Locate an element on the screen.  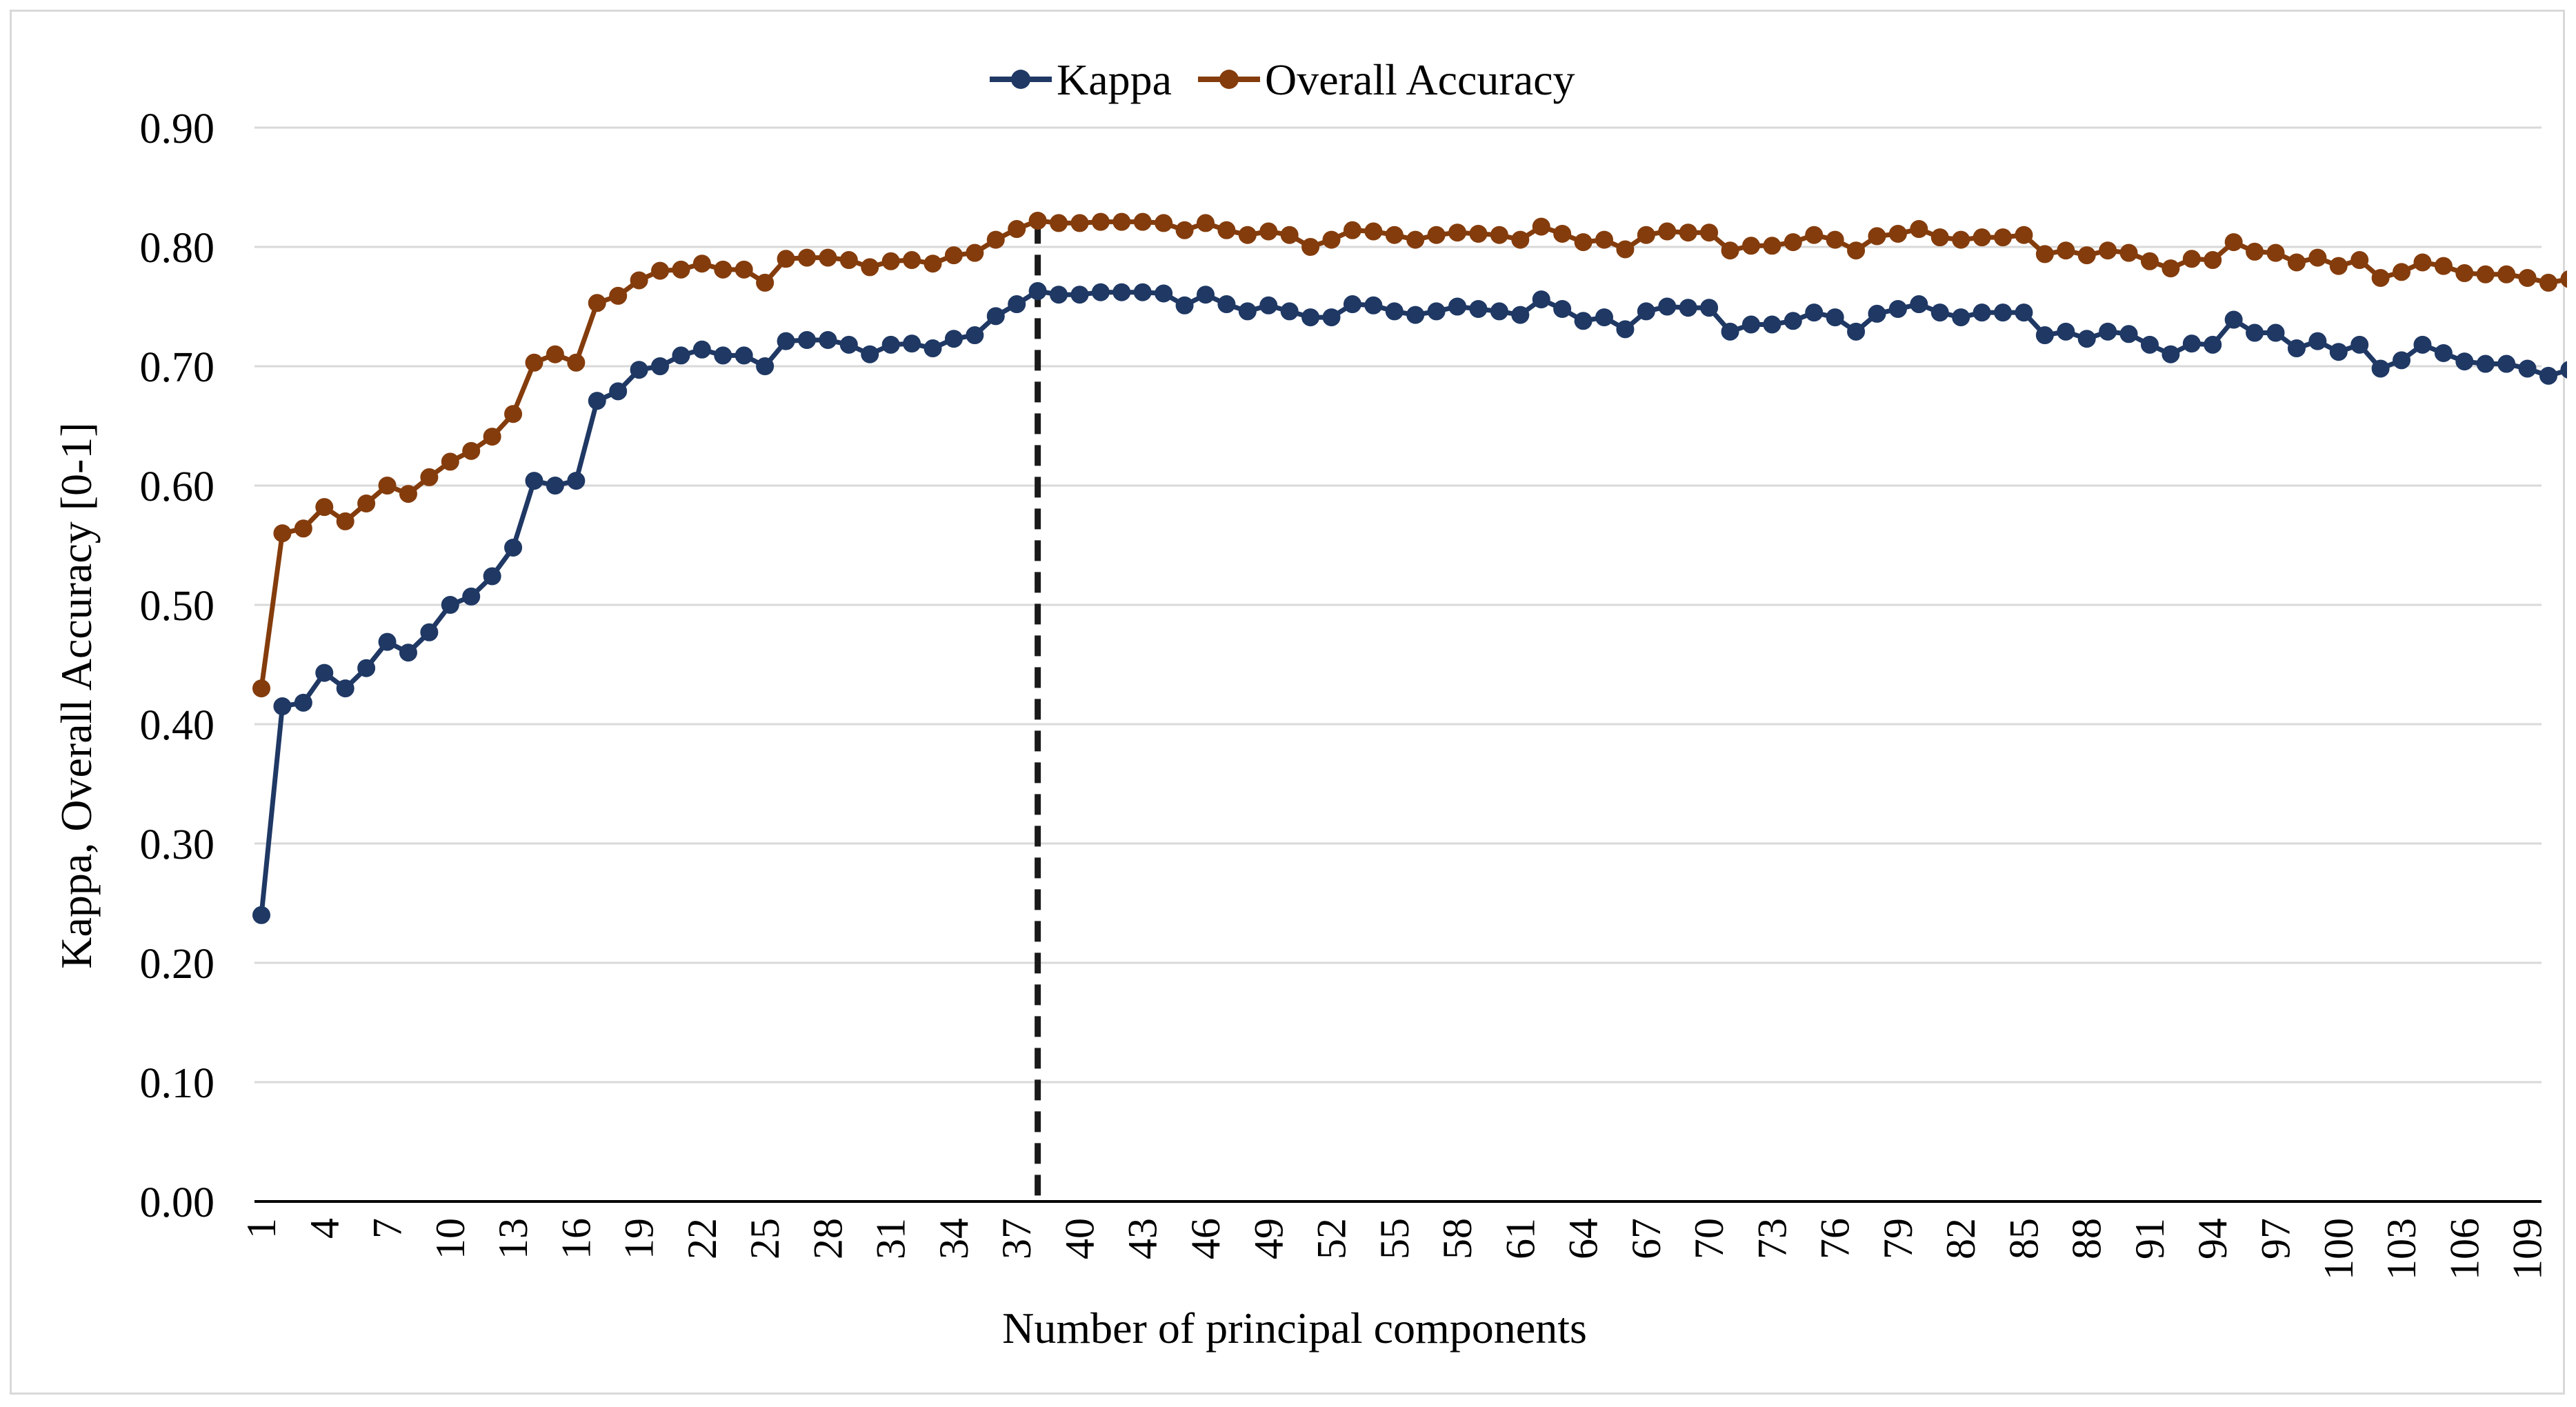
x-tick-label: 88 is located at coordinates (2087, 1238).